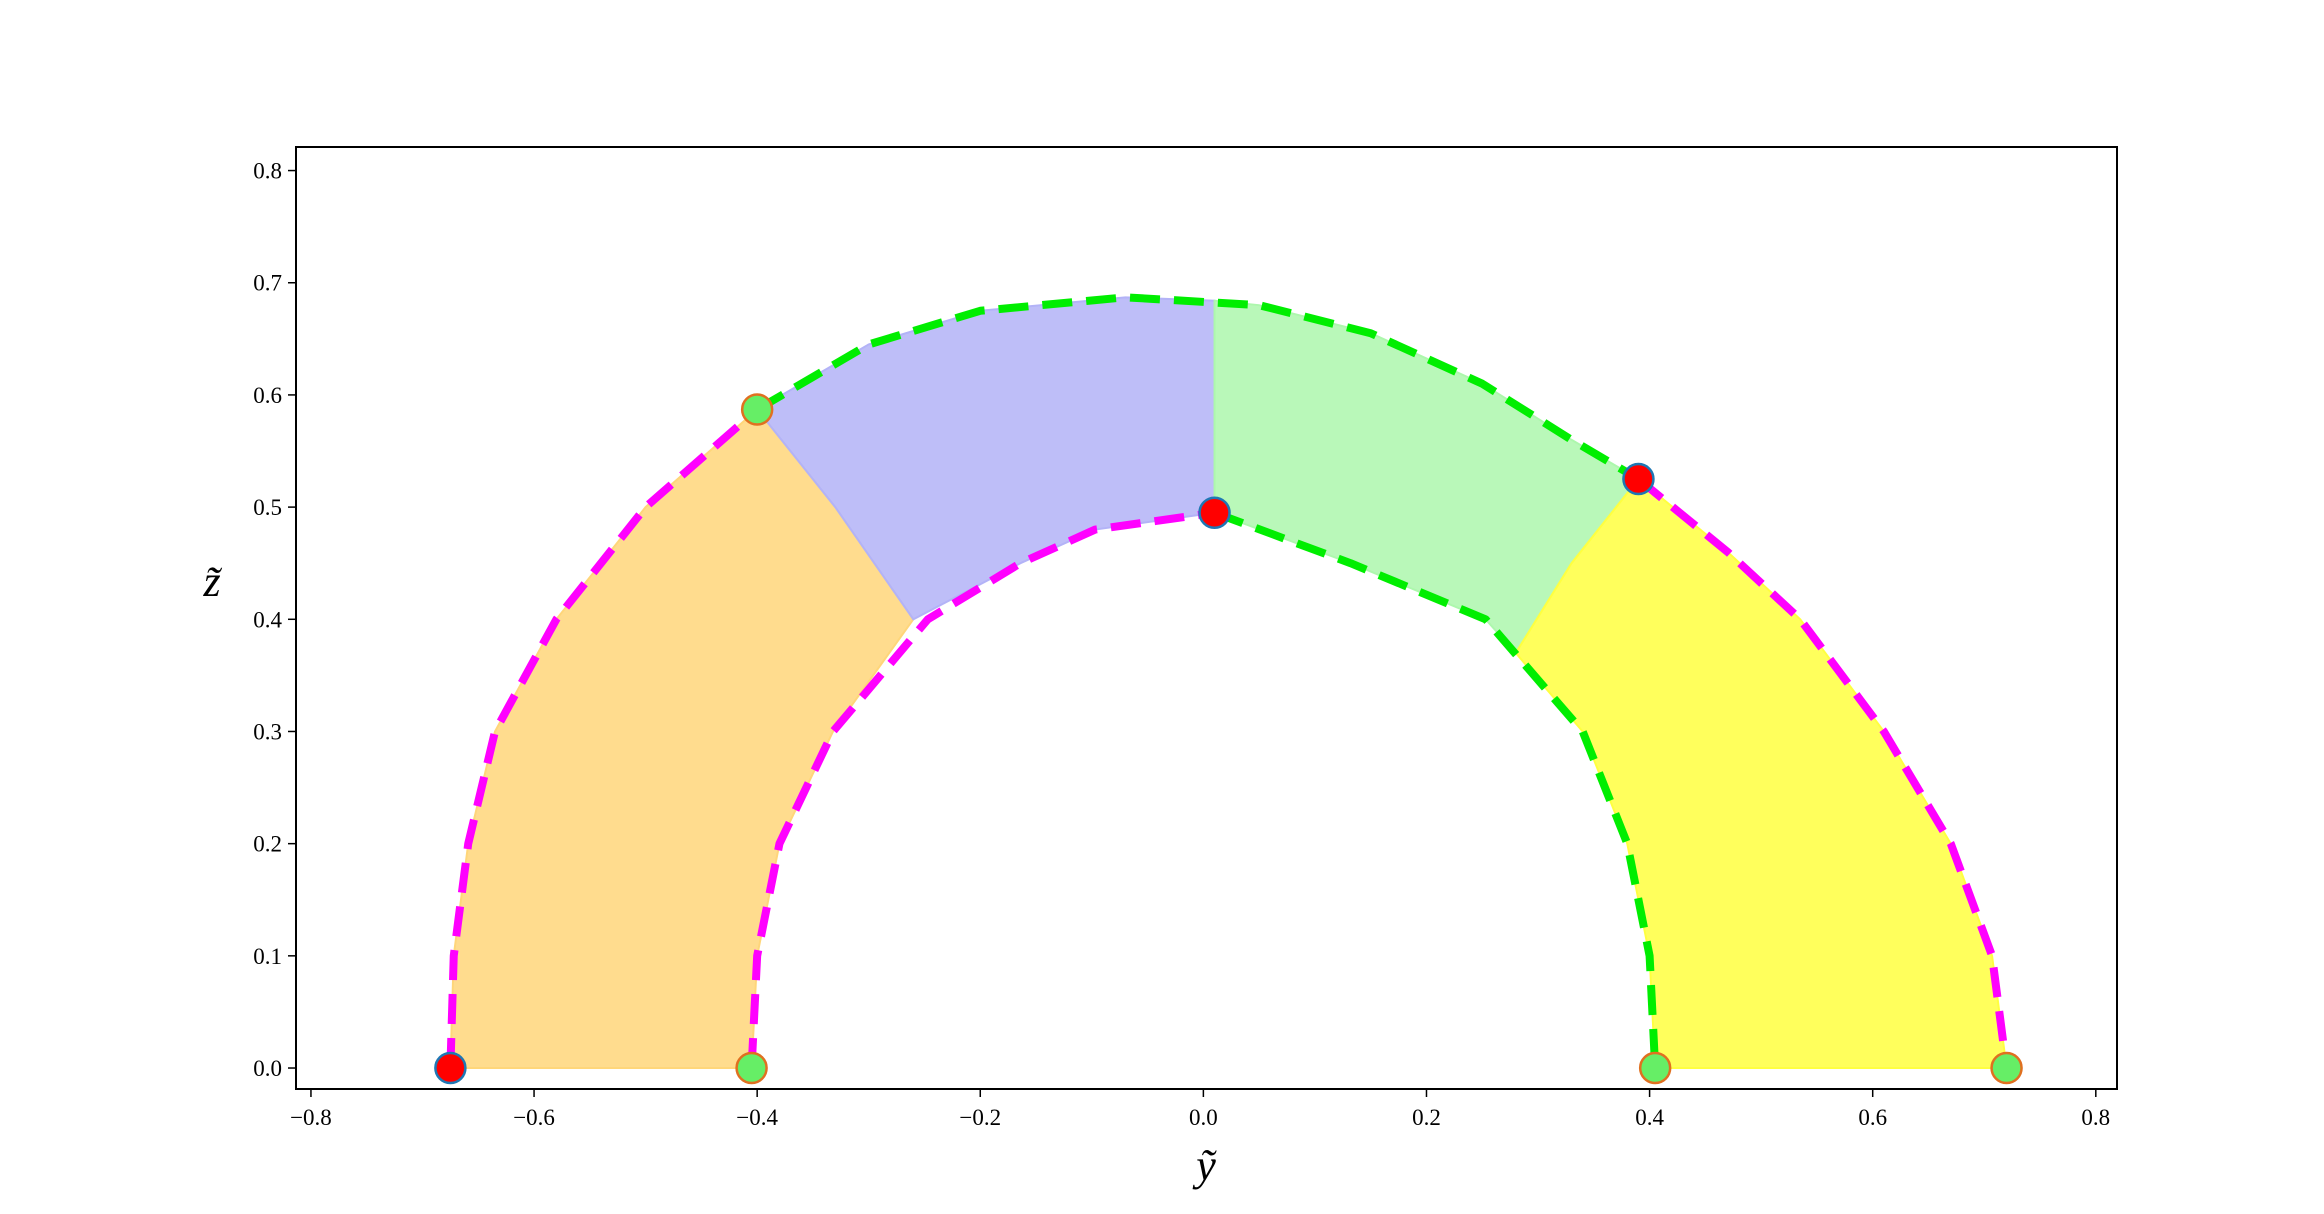 This screenshot has height=1214, width=2324. Describe the element at coordinates (267, 395) in the screenshot. I see `y-tick-label: 0.6` at that location.